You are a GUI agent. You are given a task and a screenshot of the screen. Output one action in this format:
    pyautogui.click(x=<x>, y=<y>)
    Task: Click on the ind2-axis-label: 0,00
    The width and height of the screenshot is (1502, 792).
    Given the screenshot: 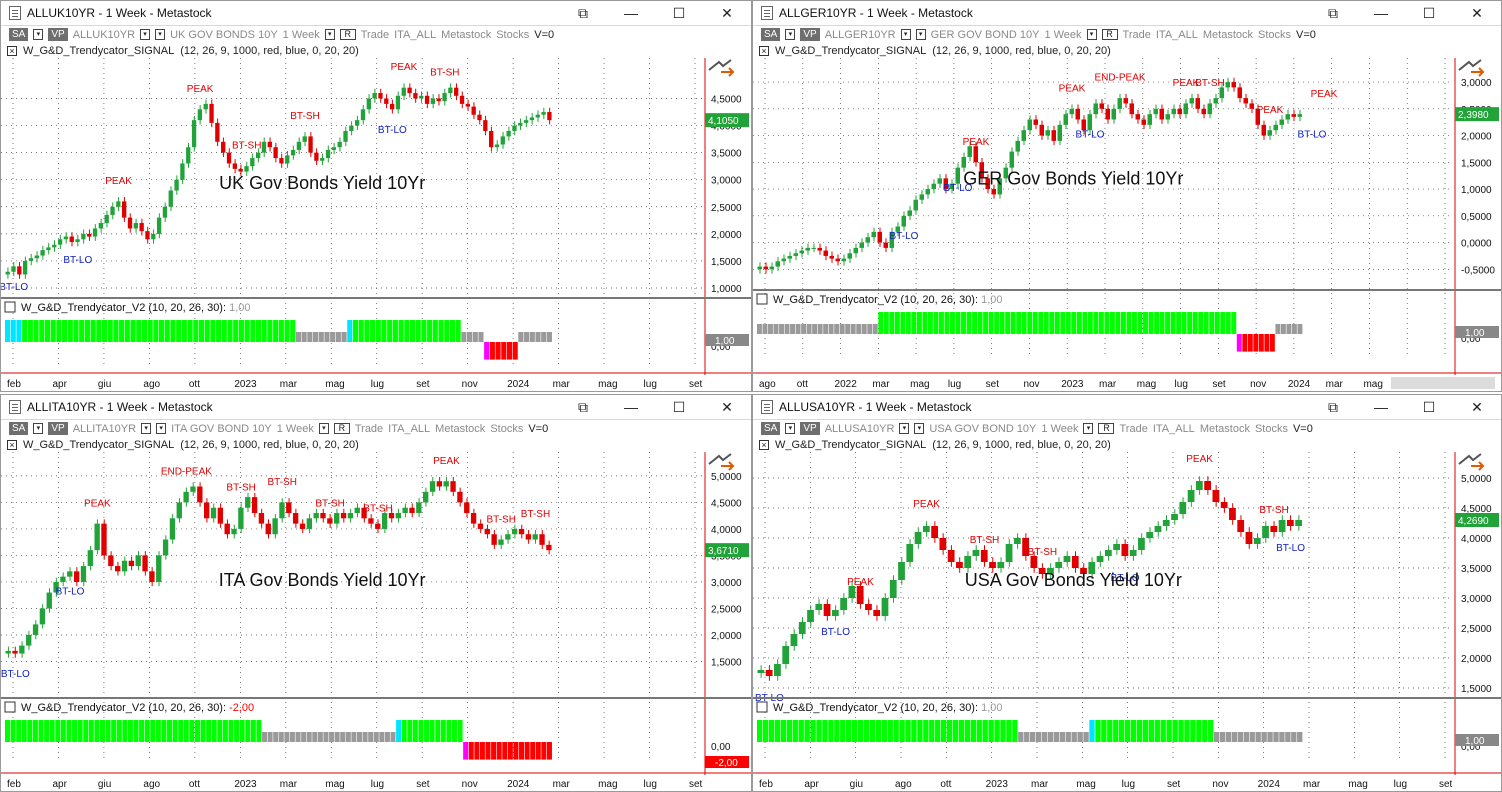 What is the action you would take?
    pyautogui.click(x=721, y=747)
    